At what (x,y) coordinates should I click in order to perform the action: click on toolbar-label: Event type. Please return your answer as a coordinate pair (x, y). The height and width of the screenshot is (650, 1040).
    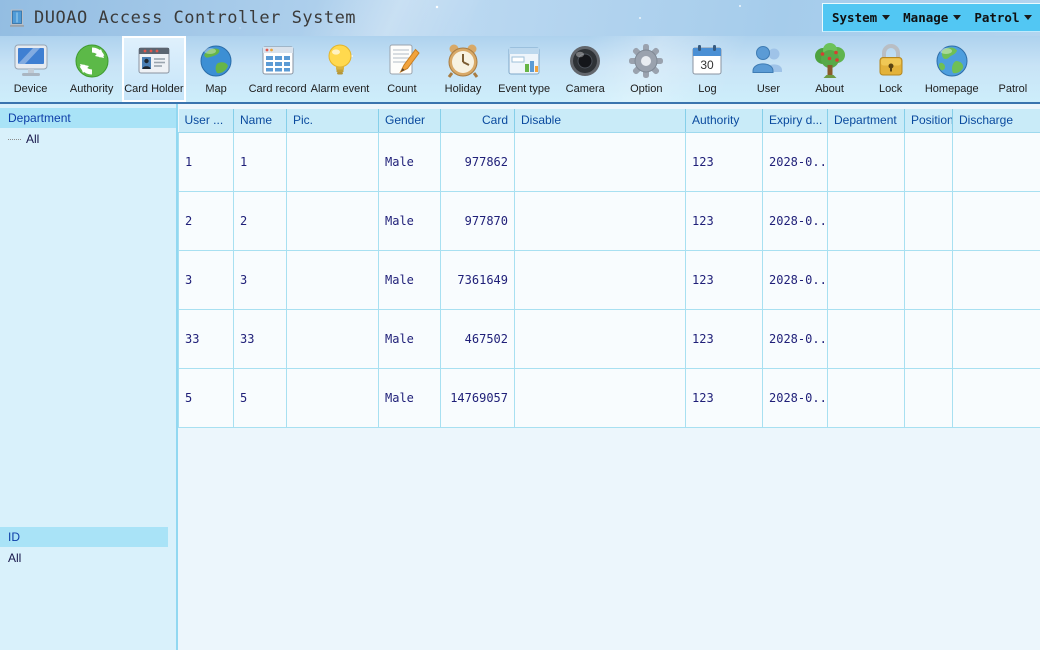
    Looking at the image, I should click on (524, 89).